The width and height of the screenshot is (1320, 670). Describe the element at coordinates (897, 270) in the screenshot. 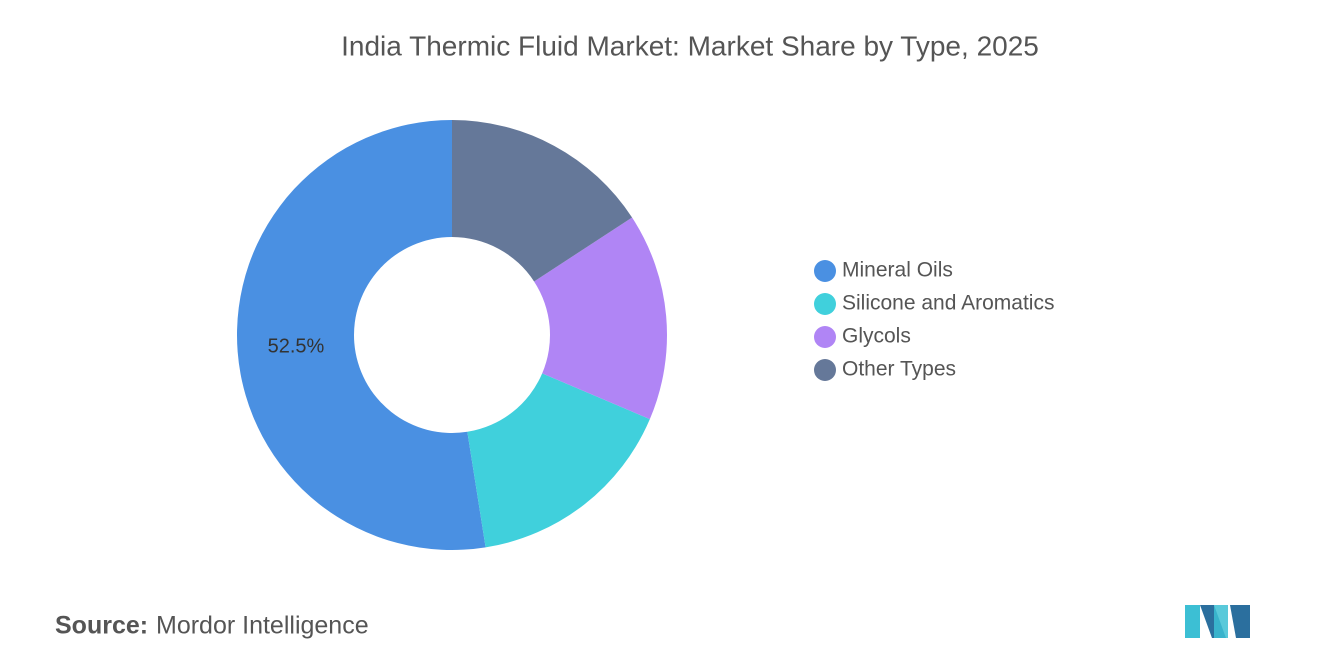

I see `legend-label: Mineral Oils` at that location.